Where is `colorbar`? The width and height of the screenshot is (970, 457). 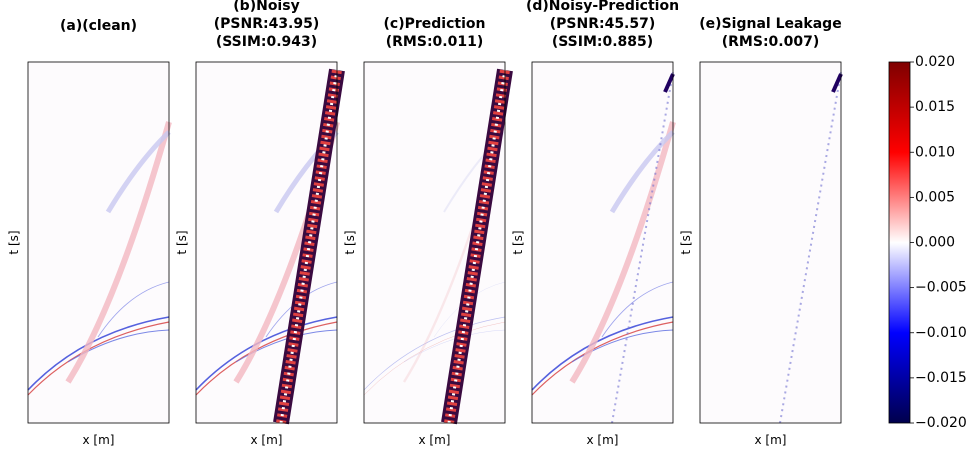
colorbar is located at coordinates (899, 242).